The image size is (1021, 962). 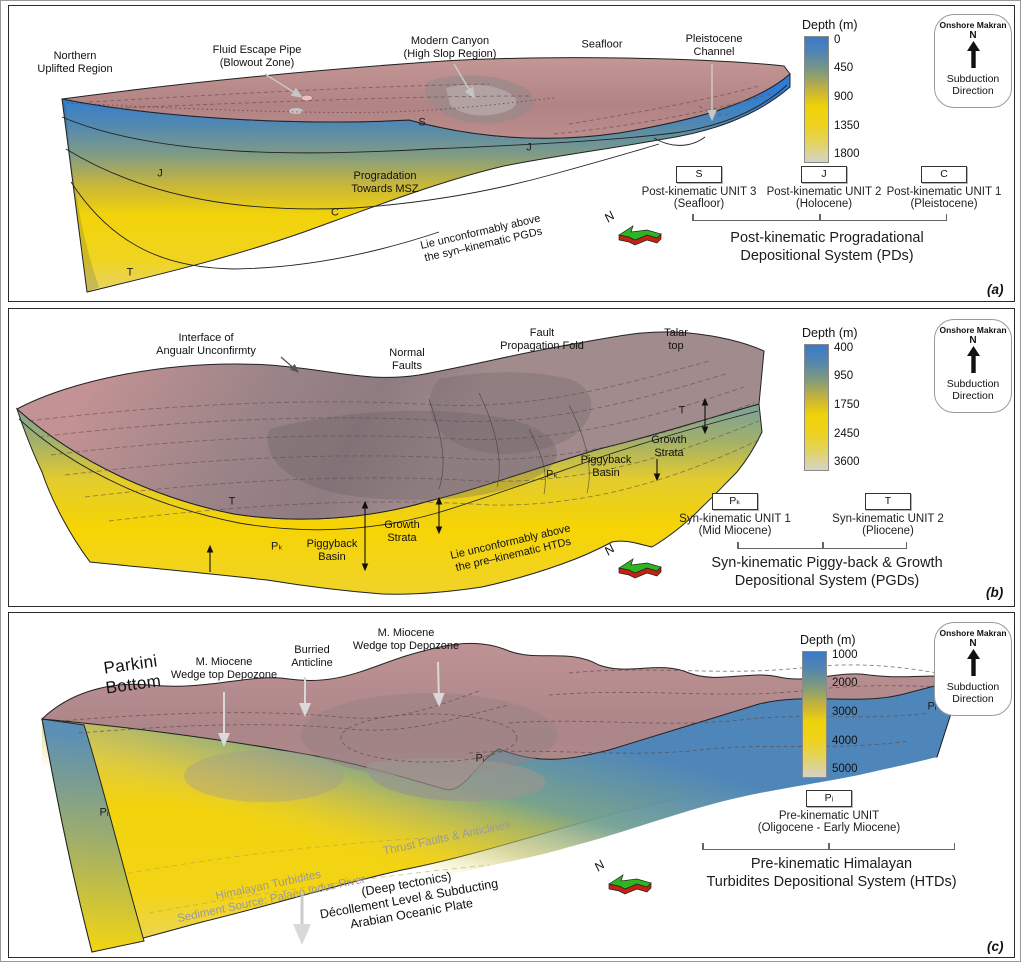 What do you see at coordinates (132, 674) in the screenshot?
I see `label-parkini-bottom: Parkini Bottom` at bounding box center [132, 674].